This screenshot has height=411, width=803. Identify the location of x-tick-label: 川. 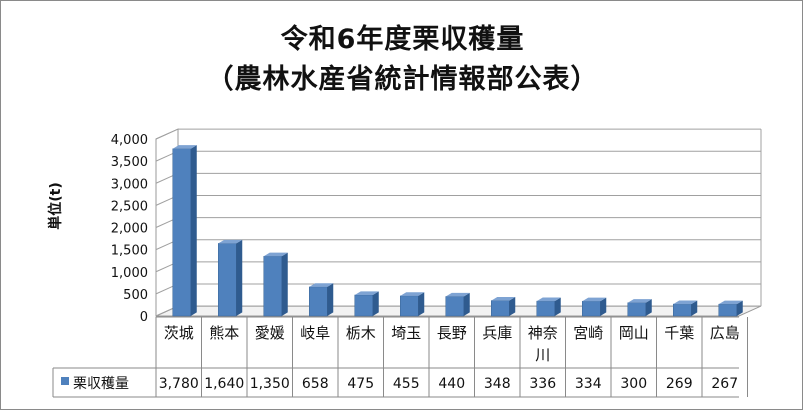
(542, 355).